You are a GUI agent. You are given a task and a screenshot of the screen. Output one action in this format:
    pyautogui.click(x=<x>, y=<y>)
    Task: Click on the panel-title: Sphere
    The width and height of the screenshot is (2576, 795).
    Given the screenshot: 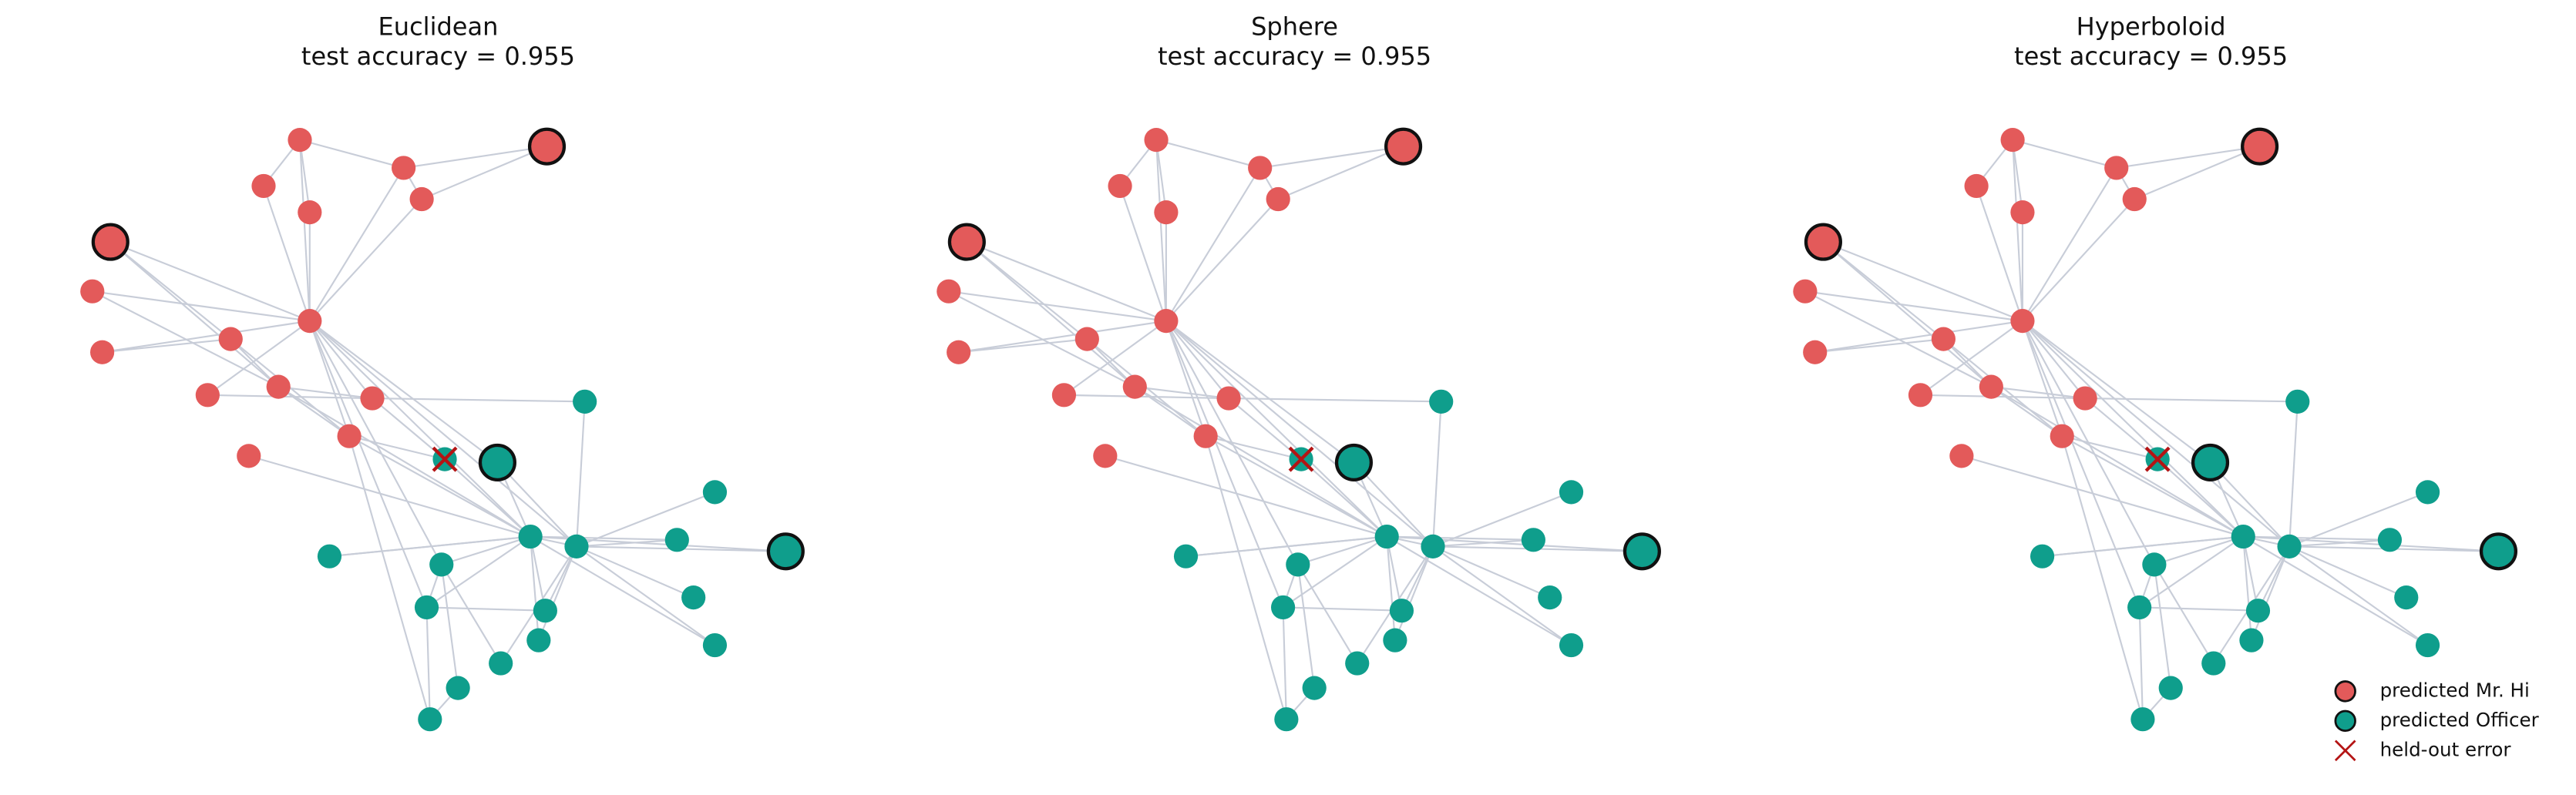 What is the action you would take?
    pyautogui.click(x=1294, y=26)
    